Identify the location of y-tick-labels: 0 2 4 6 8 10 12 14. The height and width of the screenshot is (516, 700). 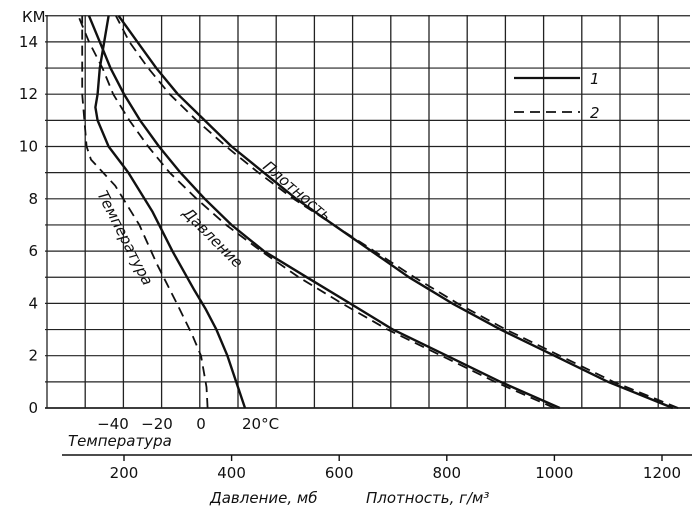
(28, 225).